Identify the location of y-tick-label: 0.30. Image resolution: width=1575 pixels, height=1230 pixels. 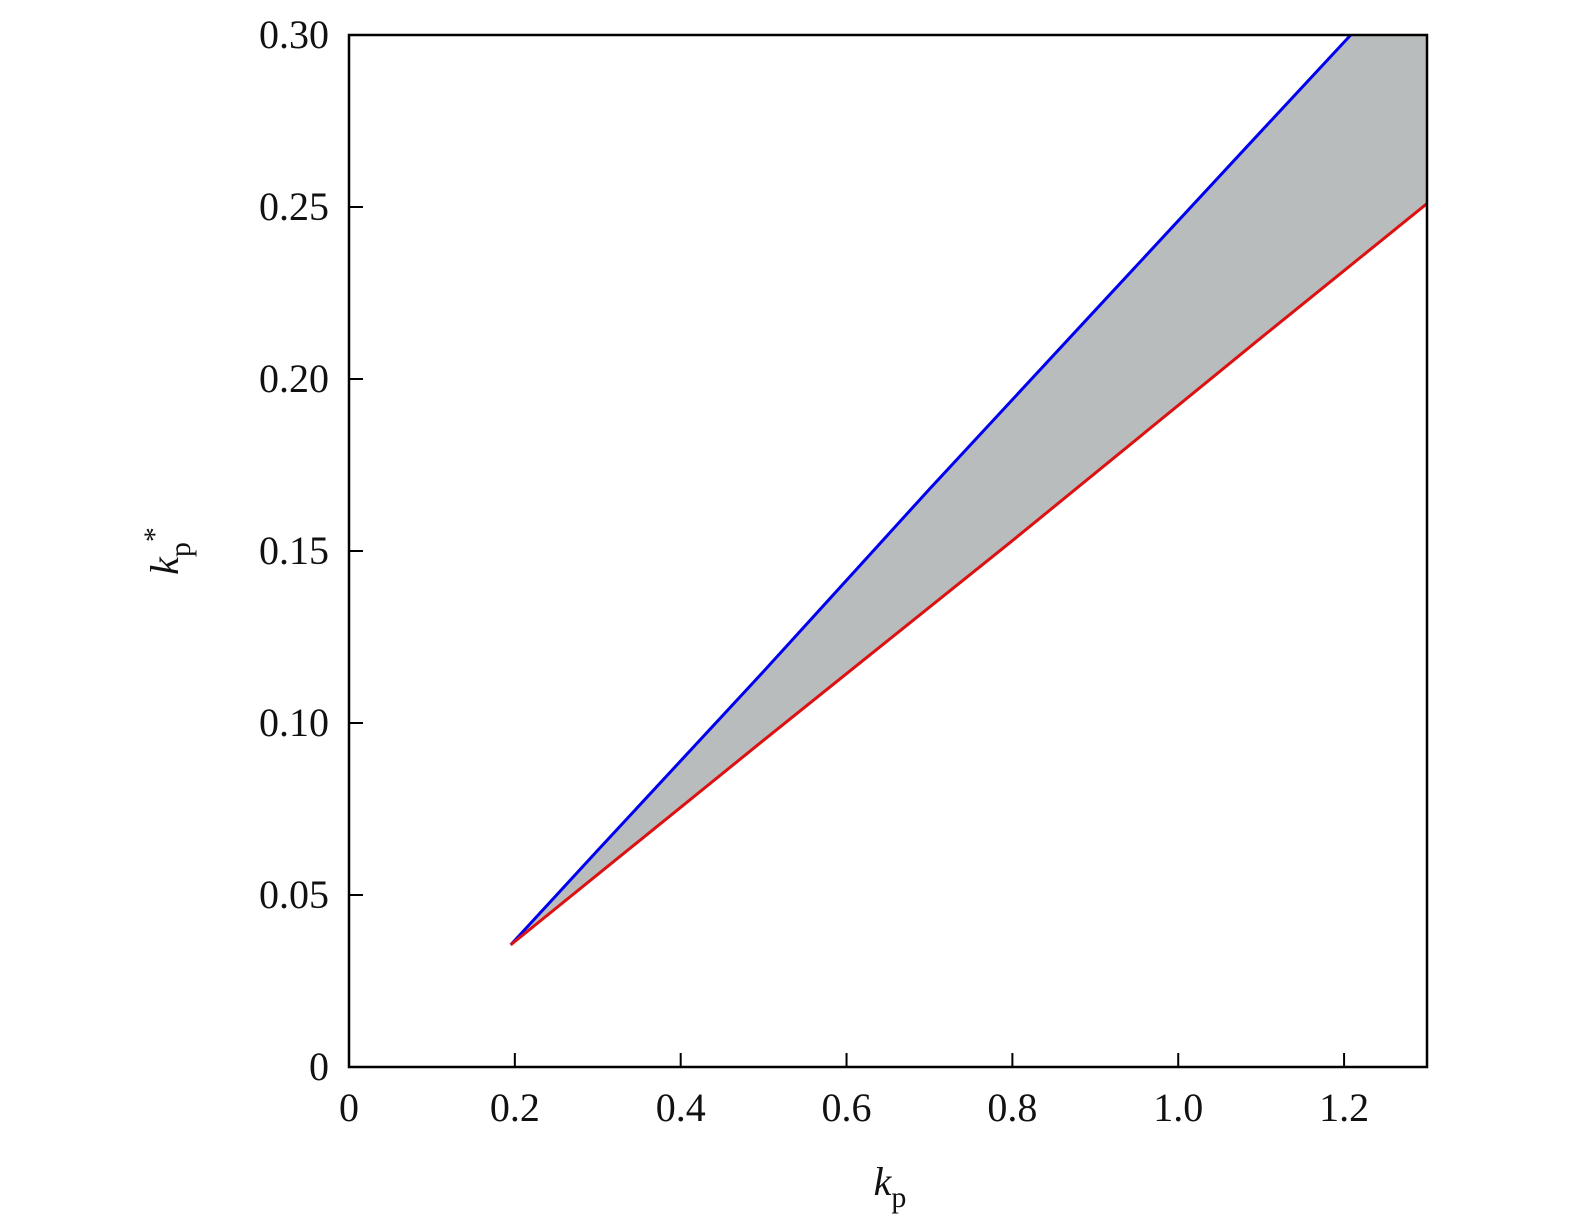
(294, 34).